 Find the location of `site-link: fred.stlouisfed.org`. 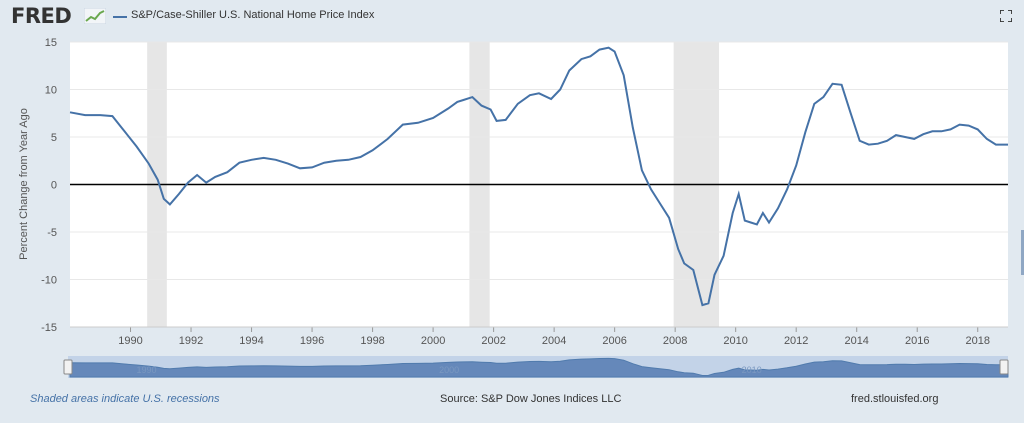

site-link: fred.stlouisfed.org is located at coordinates (895, 399).